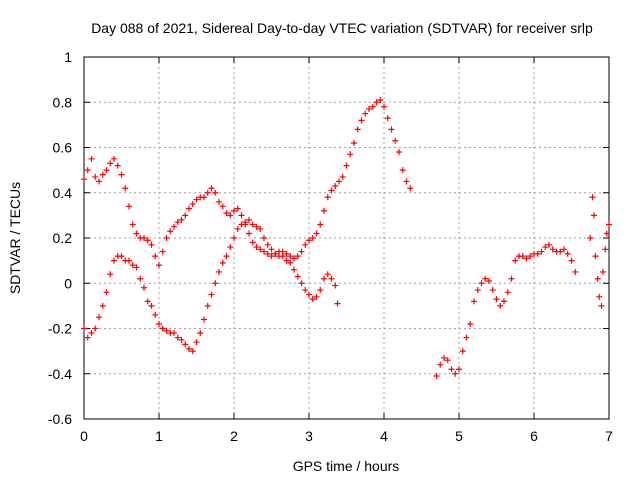 This screenshot has width=640, height=480. Describe the element at coordinates (15, 238) in the screenshot. I see `y-axis-label: SDTVAR / TECUs` at that location.